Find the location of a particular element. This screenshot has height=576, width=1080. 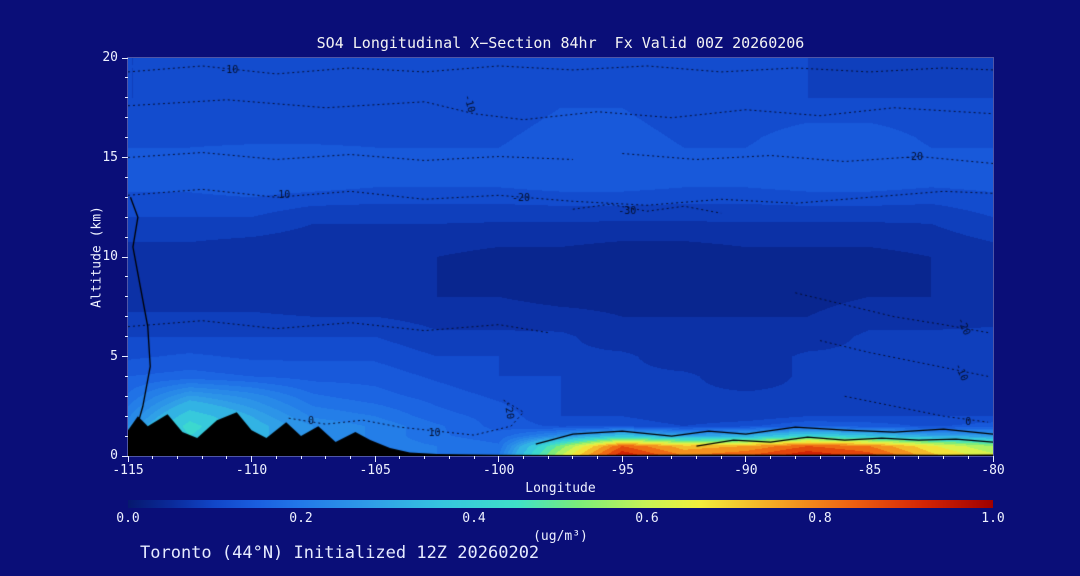

x-tick-label: -80 is located at coordinates (993, 470).